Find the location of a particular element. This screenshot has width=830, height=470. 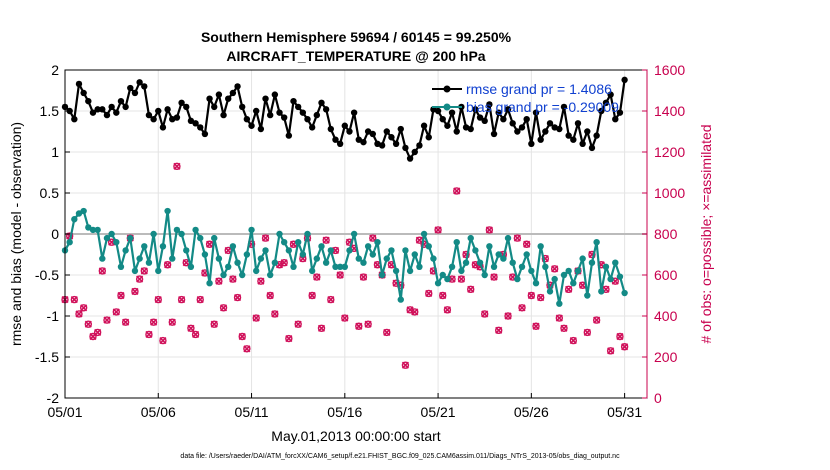

y-tick-label-6: 1 is located at coordinates (55, 152).